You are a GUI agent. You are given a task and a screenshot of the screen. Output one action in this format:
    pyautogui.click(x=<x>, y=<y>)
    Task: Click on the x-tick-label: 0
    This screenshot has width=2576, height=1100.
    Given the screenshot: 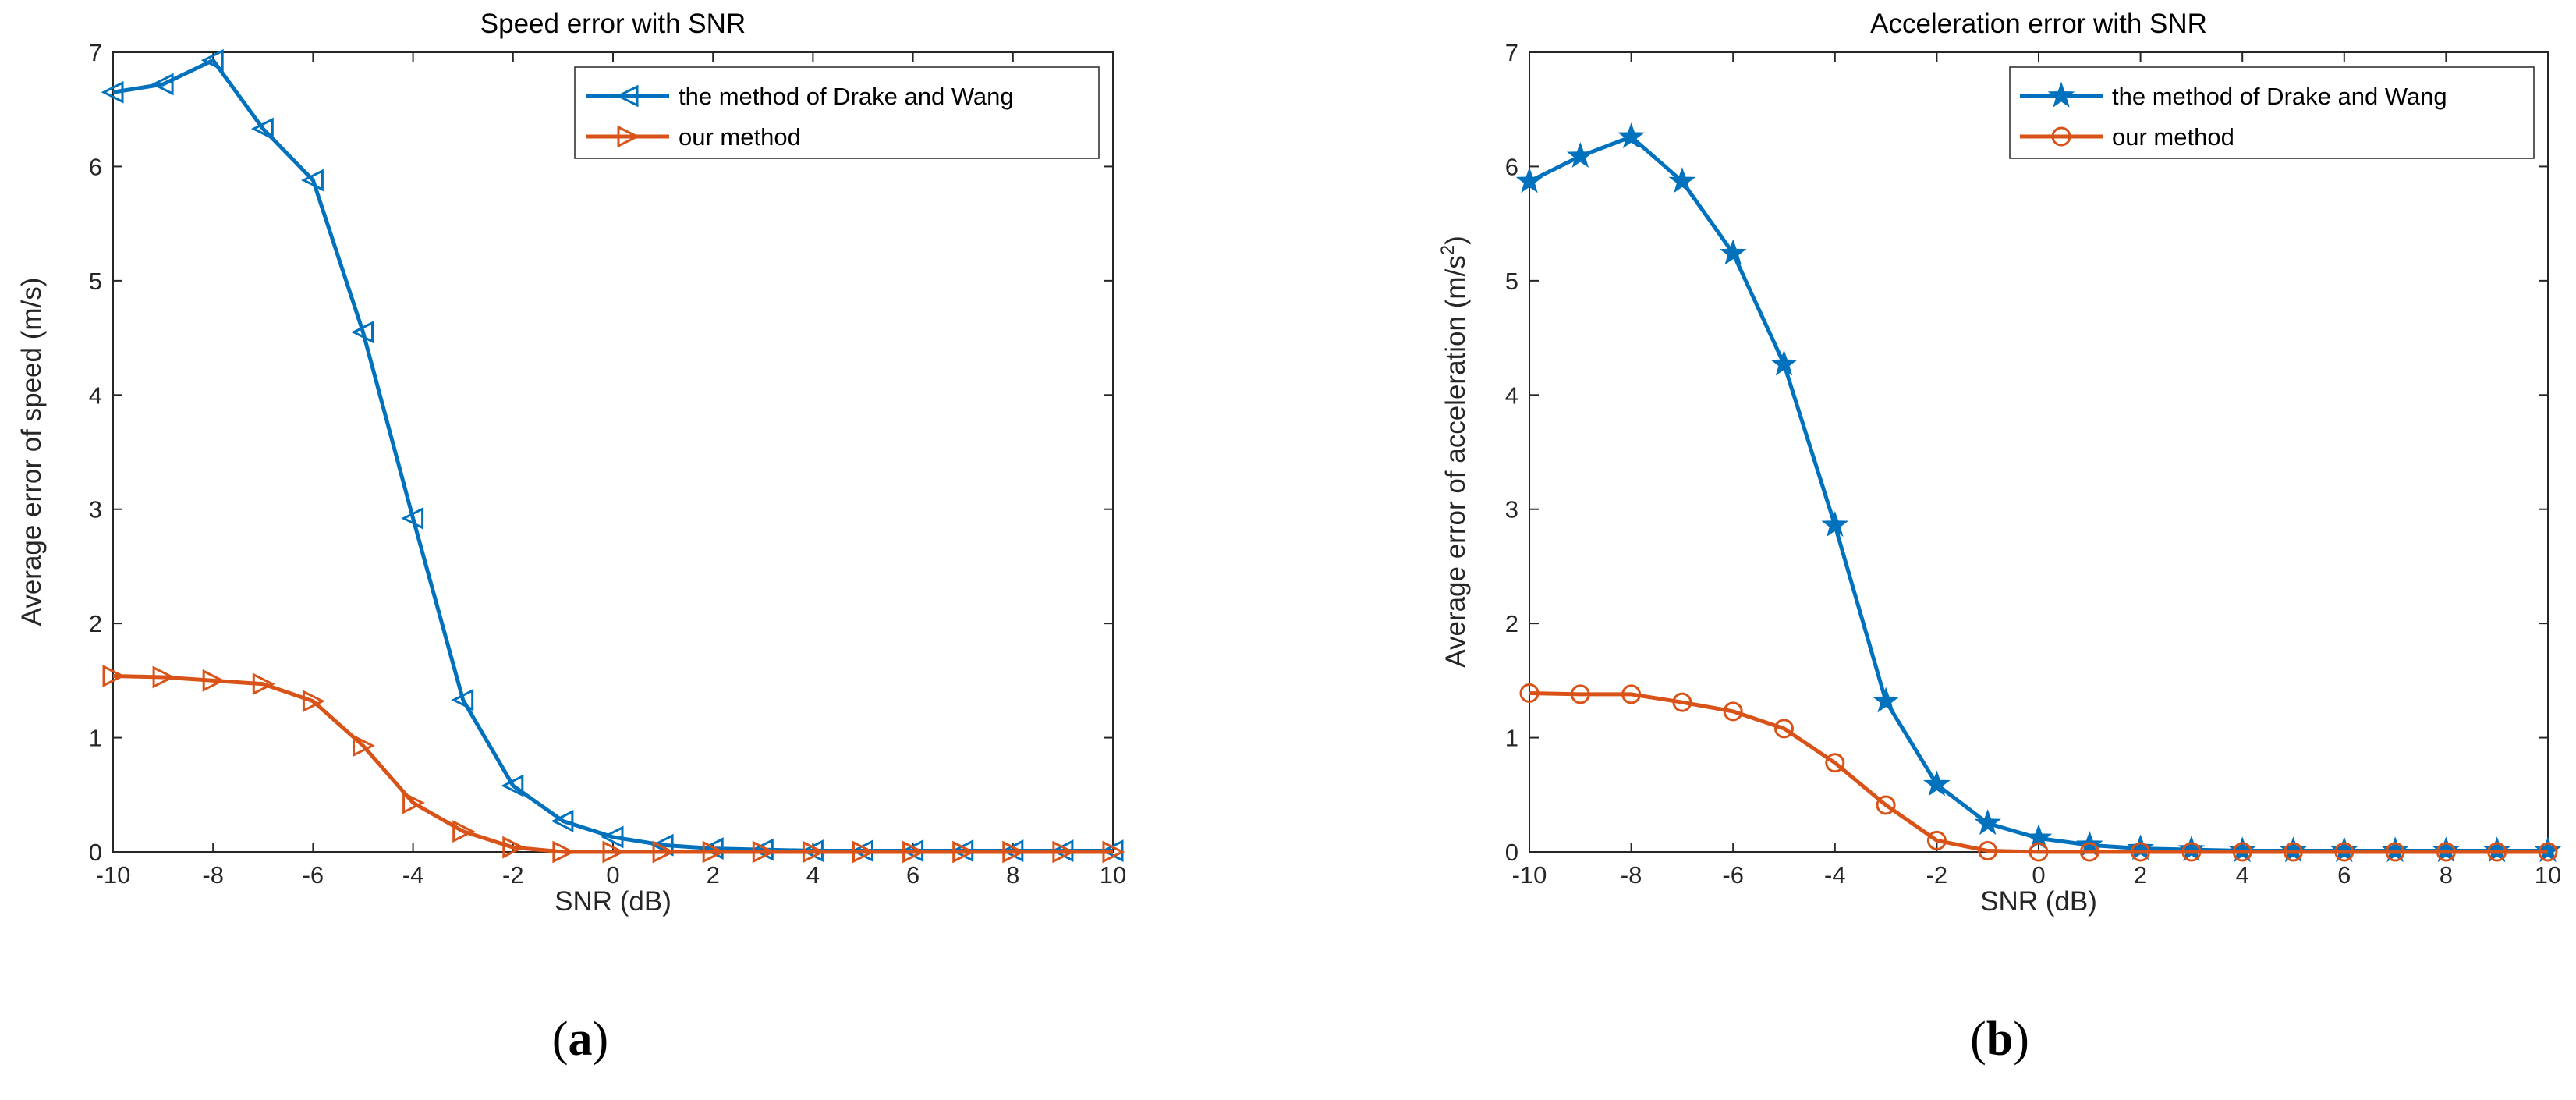 What is the action you would take?
    pyautogui.click(x=2039, y=875)
    